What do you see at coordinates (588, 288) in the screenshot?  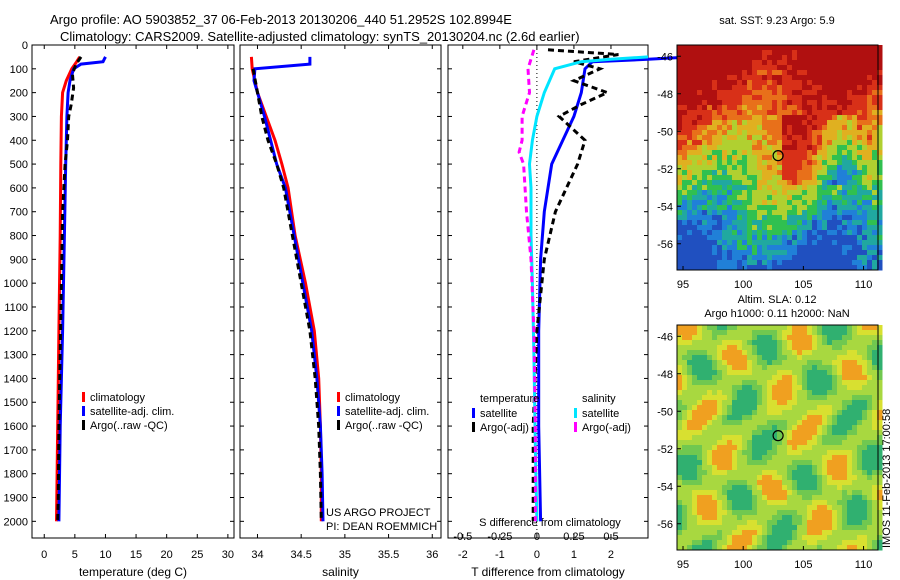 I see `series-line-satellite` at bounding box center [588, 288].